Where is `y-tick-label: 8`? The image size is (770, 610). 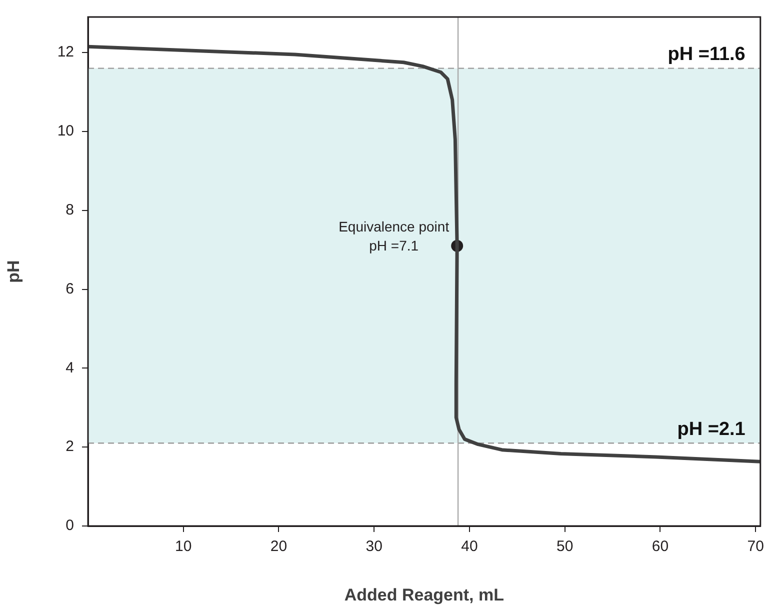
y-tick-label: 8 is located at coordinates (70, 209).